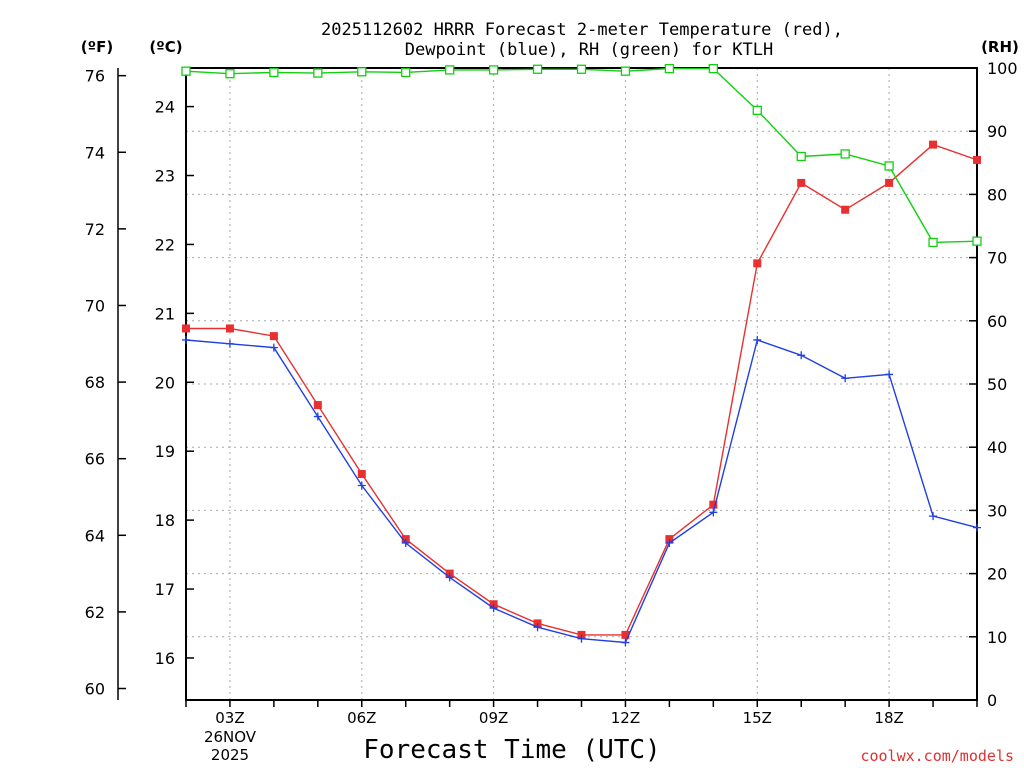 The width and height of the screenshot is (1024, 768). I want to click on celsius-tick-label: 21, so click(165, 313).